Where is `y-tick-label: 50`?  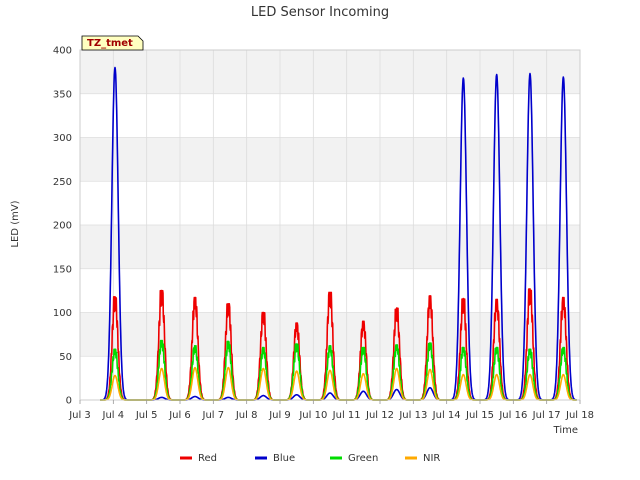 y-tick-label: 50 is located at coordinates (65, 357).